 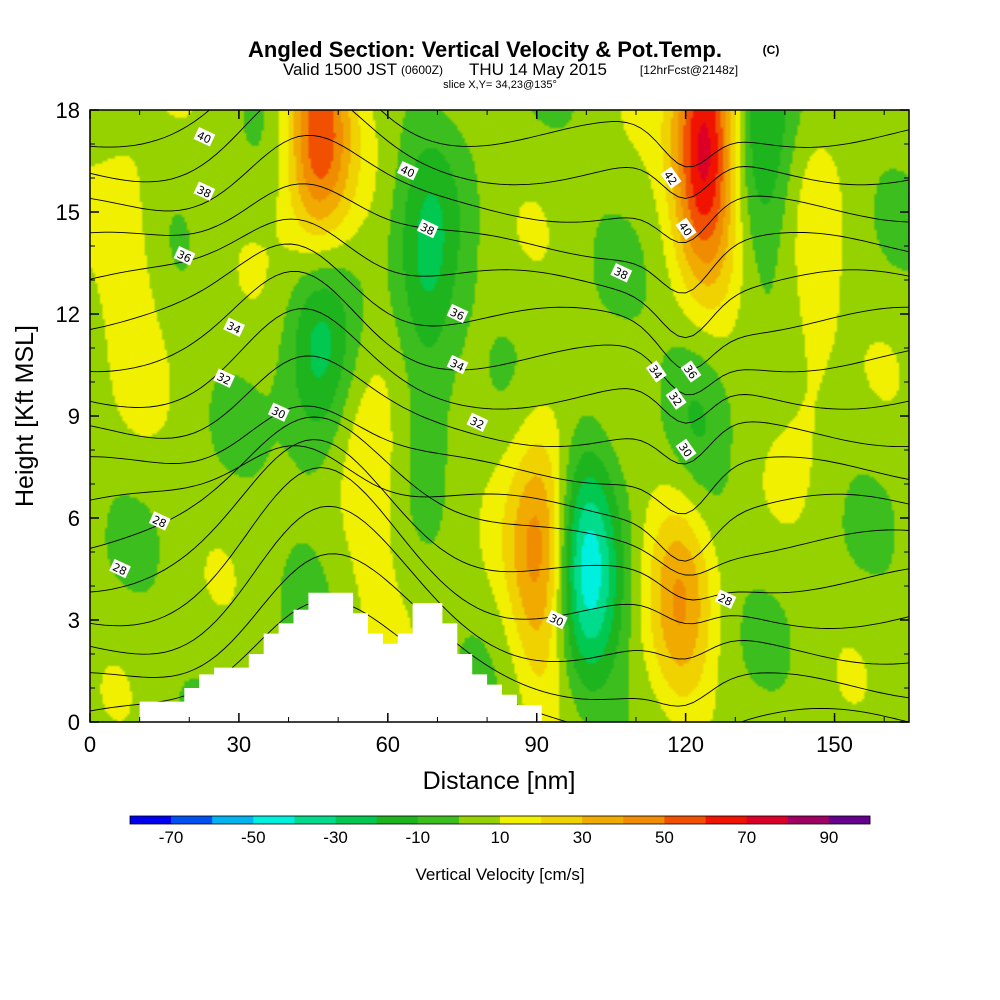 I want to click on y-tick-label: 3, so click(x=74, y=620).